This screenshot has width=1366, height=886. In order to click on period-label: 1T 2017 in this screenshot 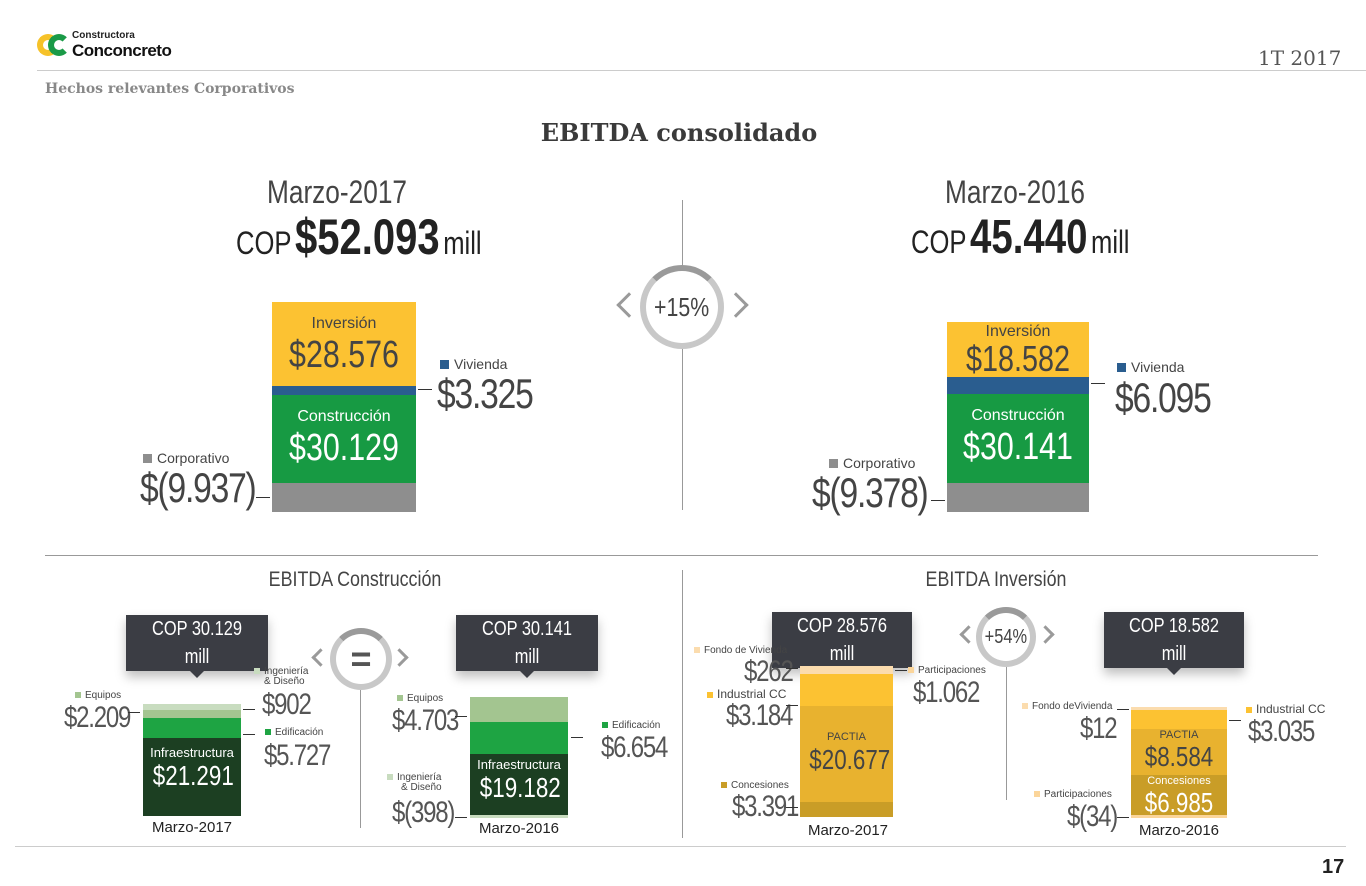, I will do `click(1300, 58)`.